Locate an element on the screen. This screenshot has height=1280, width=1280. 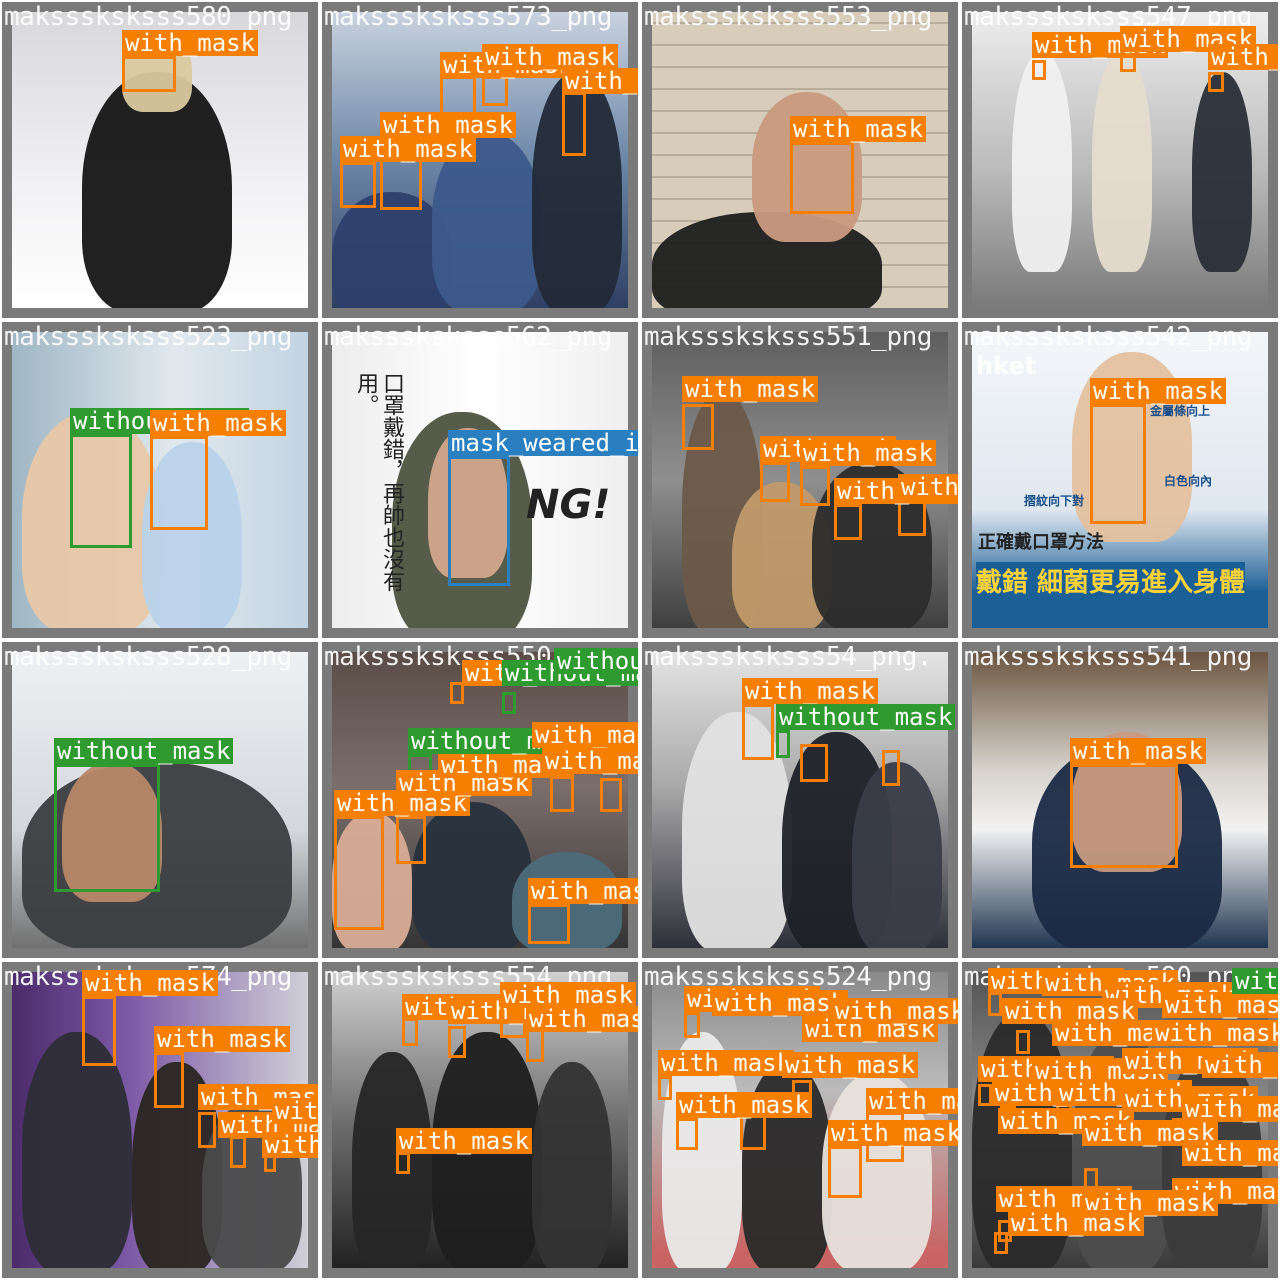
tile-filename: maksssksksss523_png is located at coordinates (148, 337).